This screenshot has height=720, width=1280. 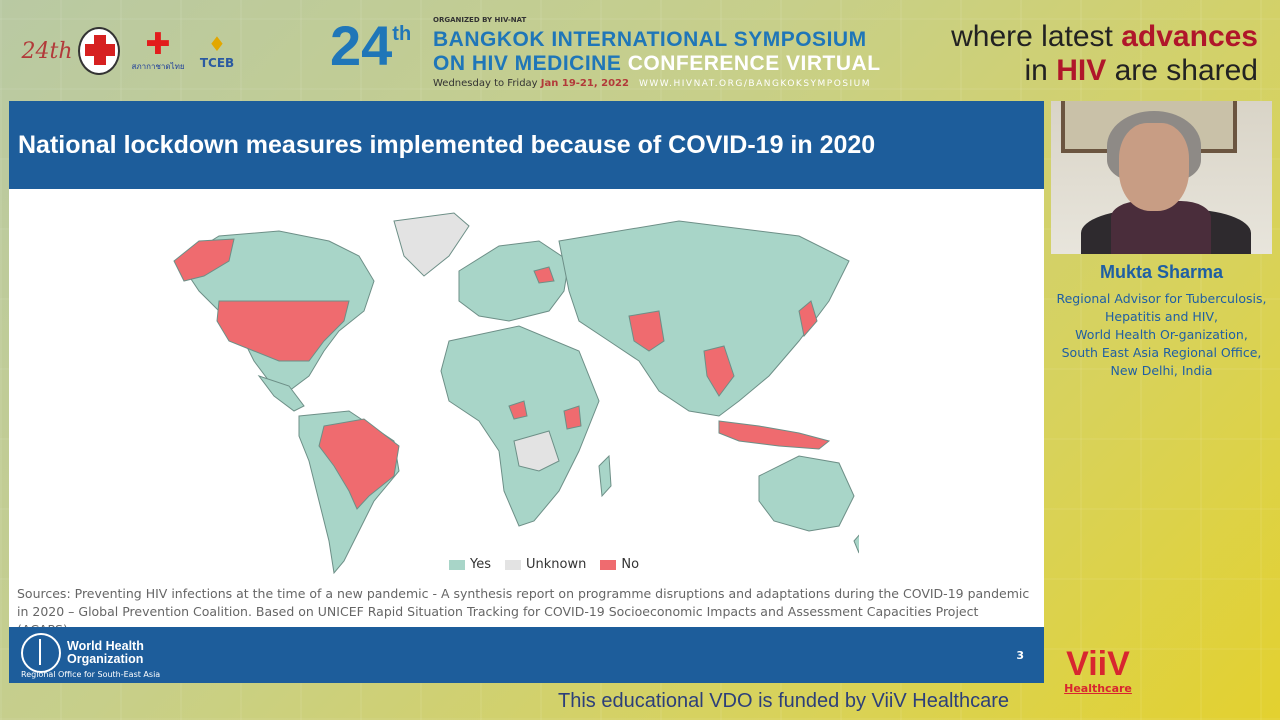 I want to click on legend-no-swatch, so click(x=608, y=564).